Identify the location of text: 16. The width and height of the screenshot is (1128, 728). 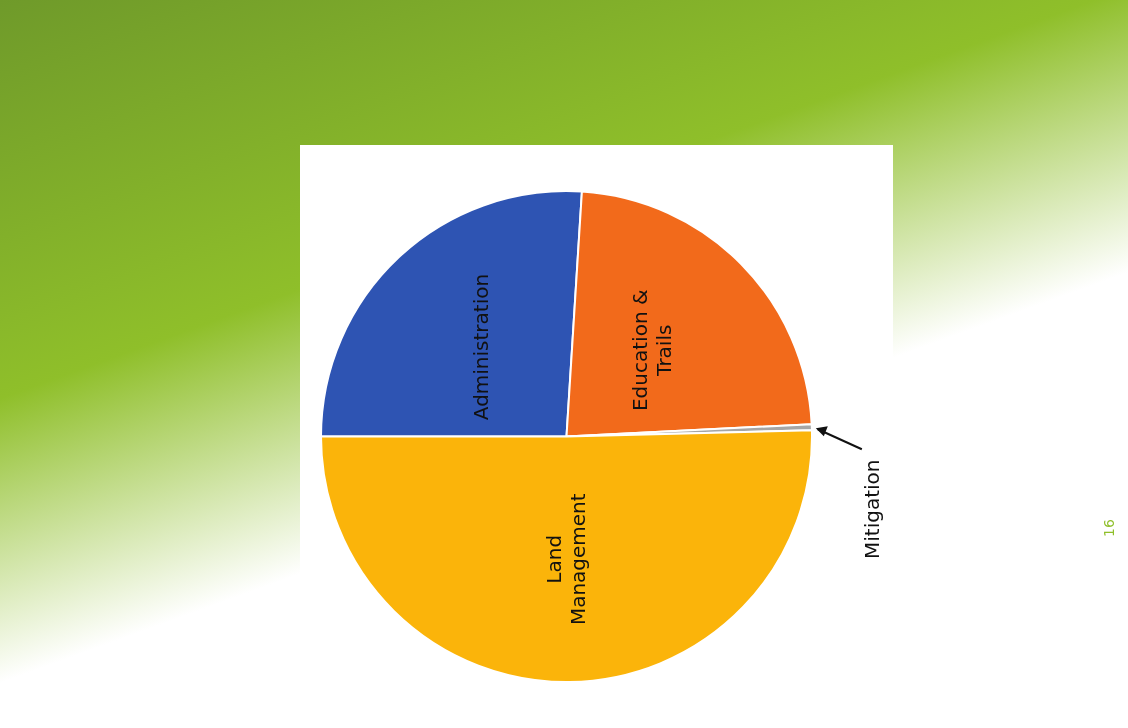
(1108, 528).